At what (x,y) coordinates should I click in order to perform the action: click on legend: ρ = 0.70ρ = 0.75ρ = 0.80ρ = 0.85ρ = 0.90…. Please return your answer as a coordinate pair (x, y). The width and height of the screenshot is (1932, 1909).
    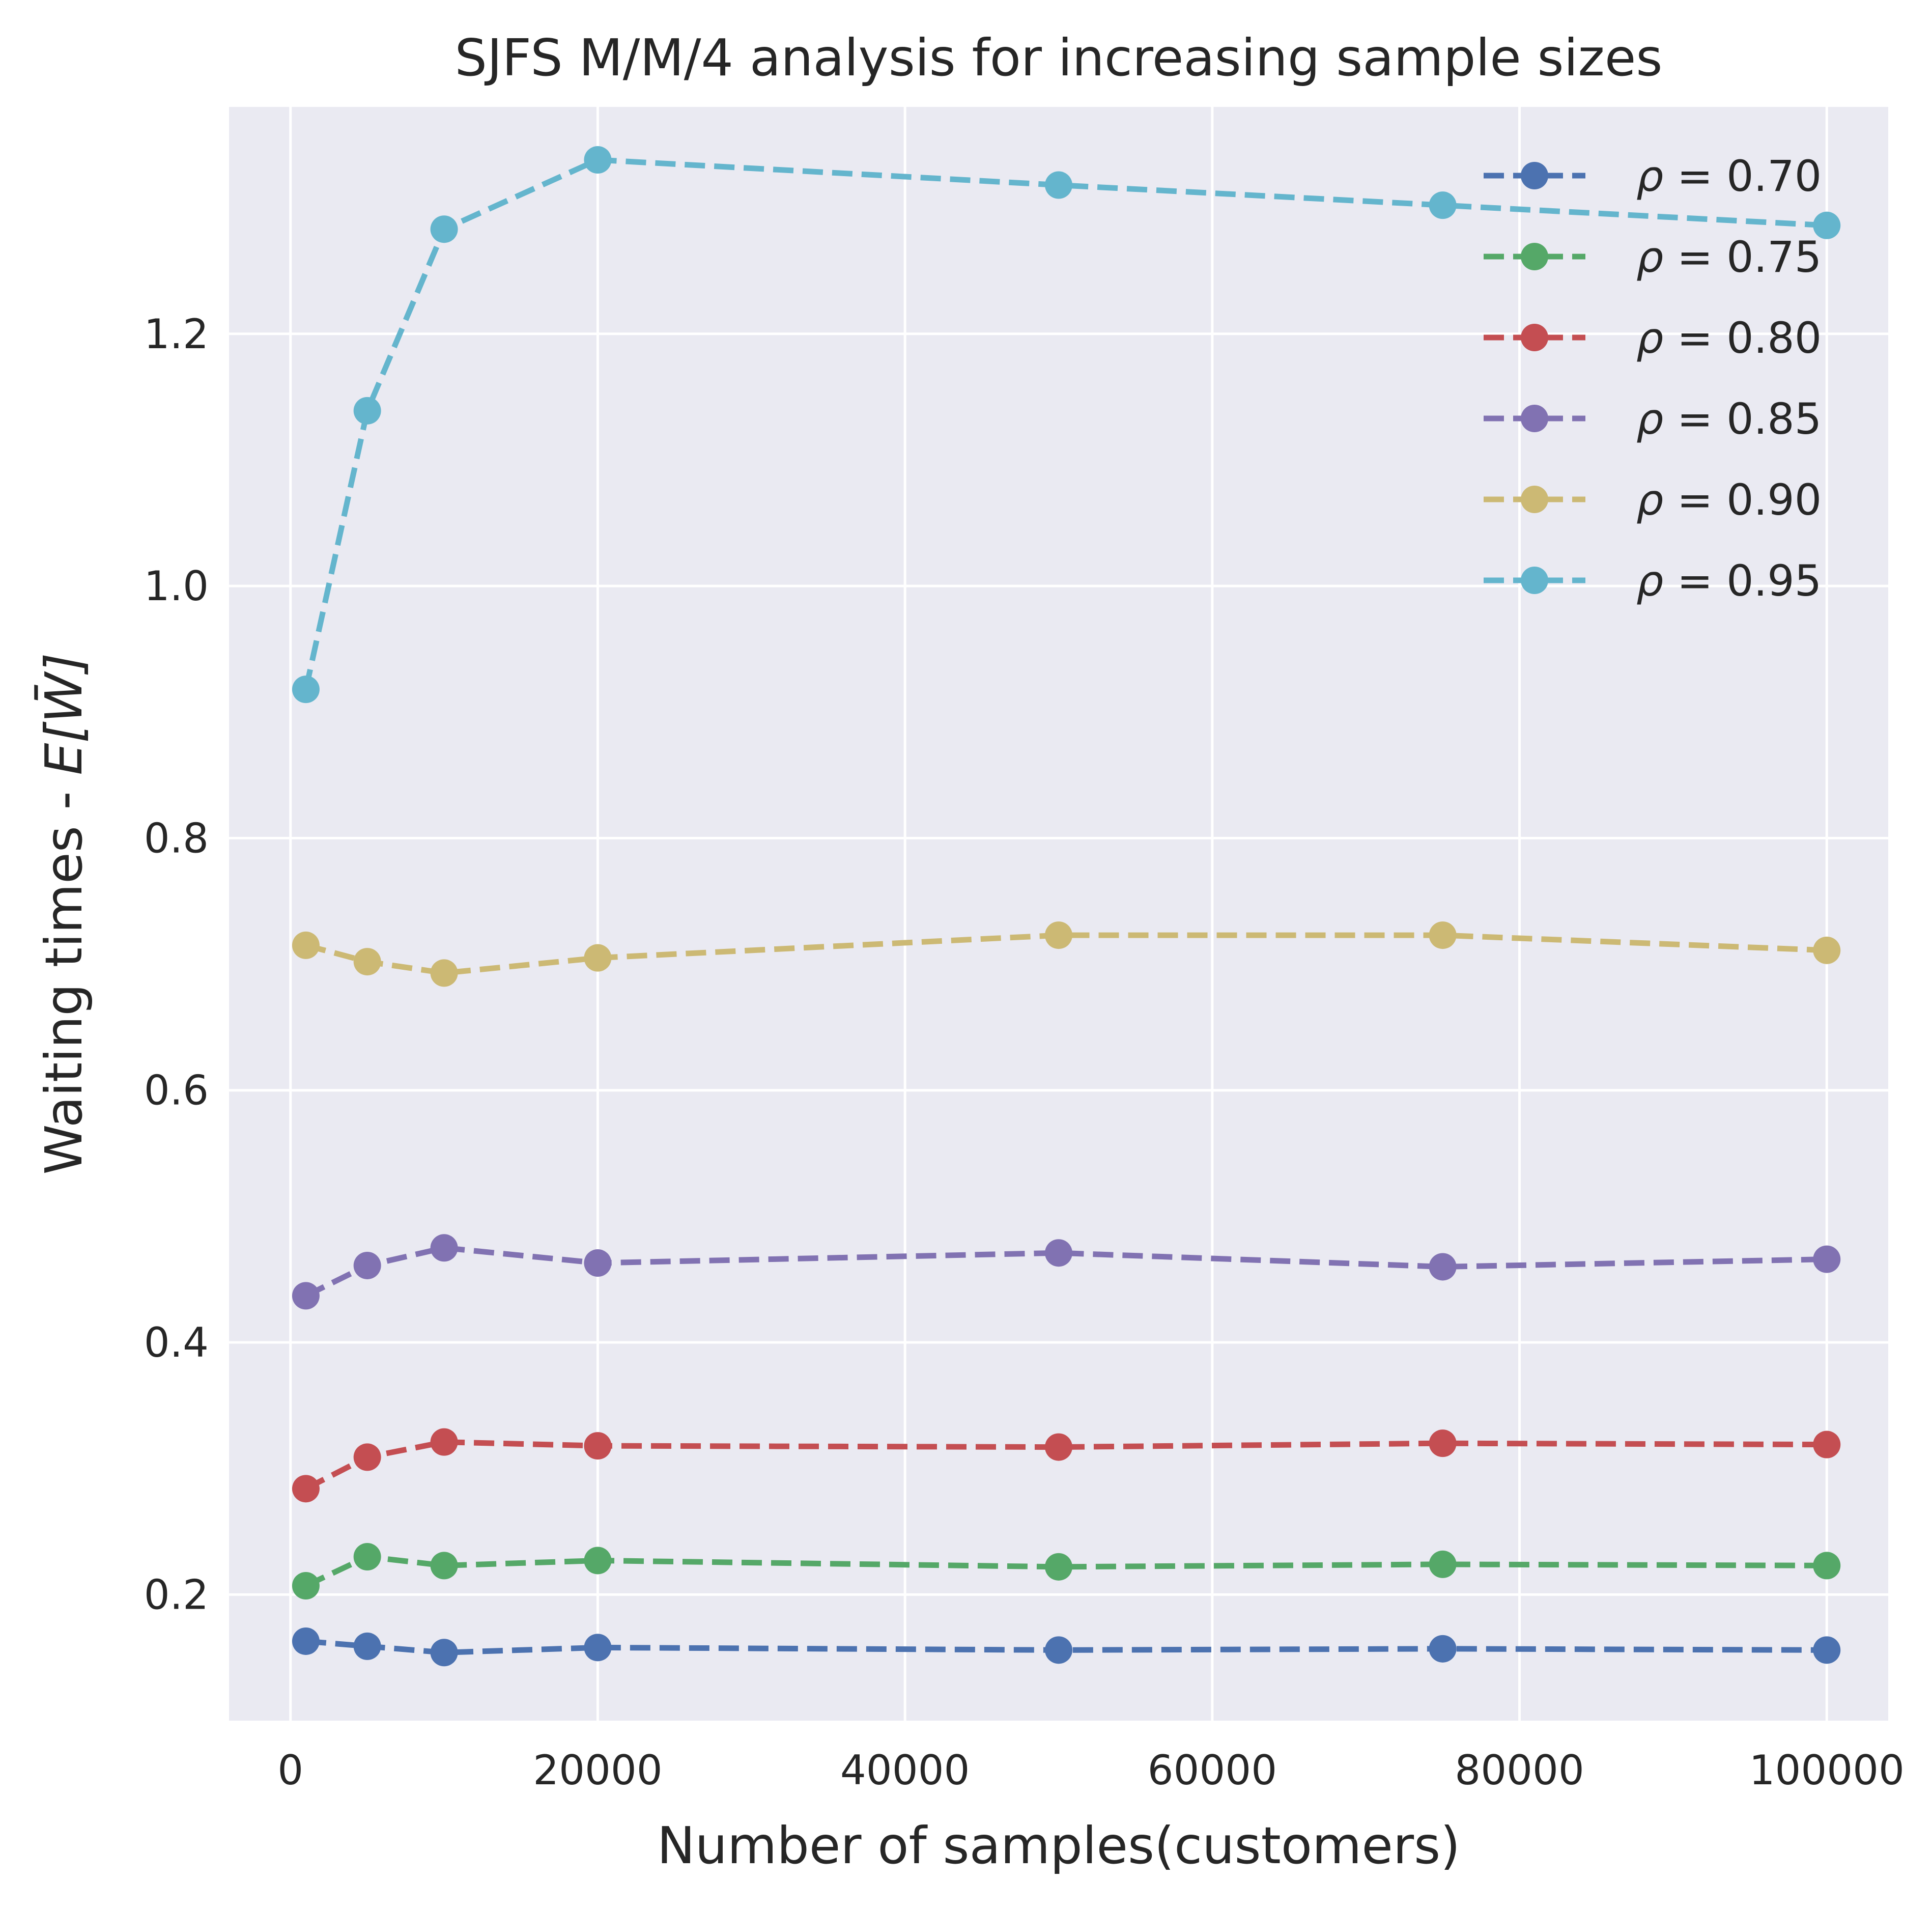
    Looking at the image, I should click on (1653, 379).